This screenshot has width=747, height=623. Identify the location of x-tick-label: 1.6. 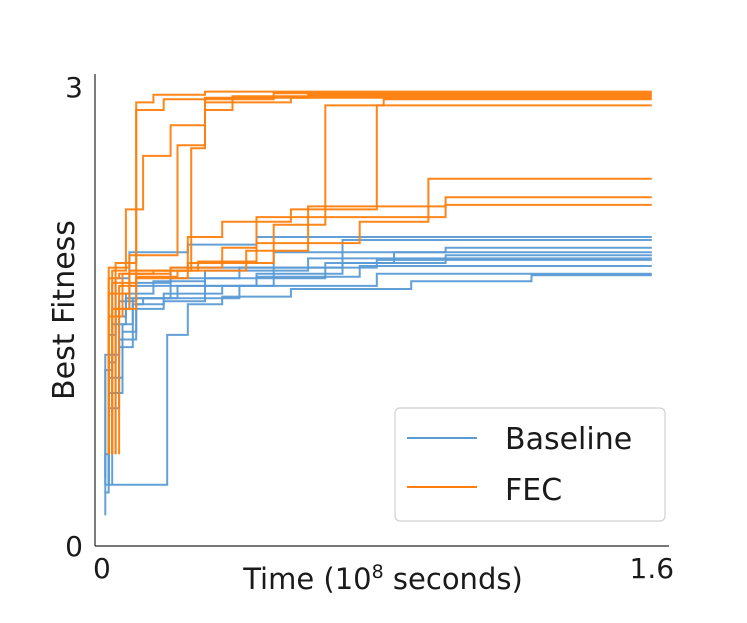
(652, 568).